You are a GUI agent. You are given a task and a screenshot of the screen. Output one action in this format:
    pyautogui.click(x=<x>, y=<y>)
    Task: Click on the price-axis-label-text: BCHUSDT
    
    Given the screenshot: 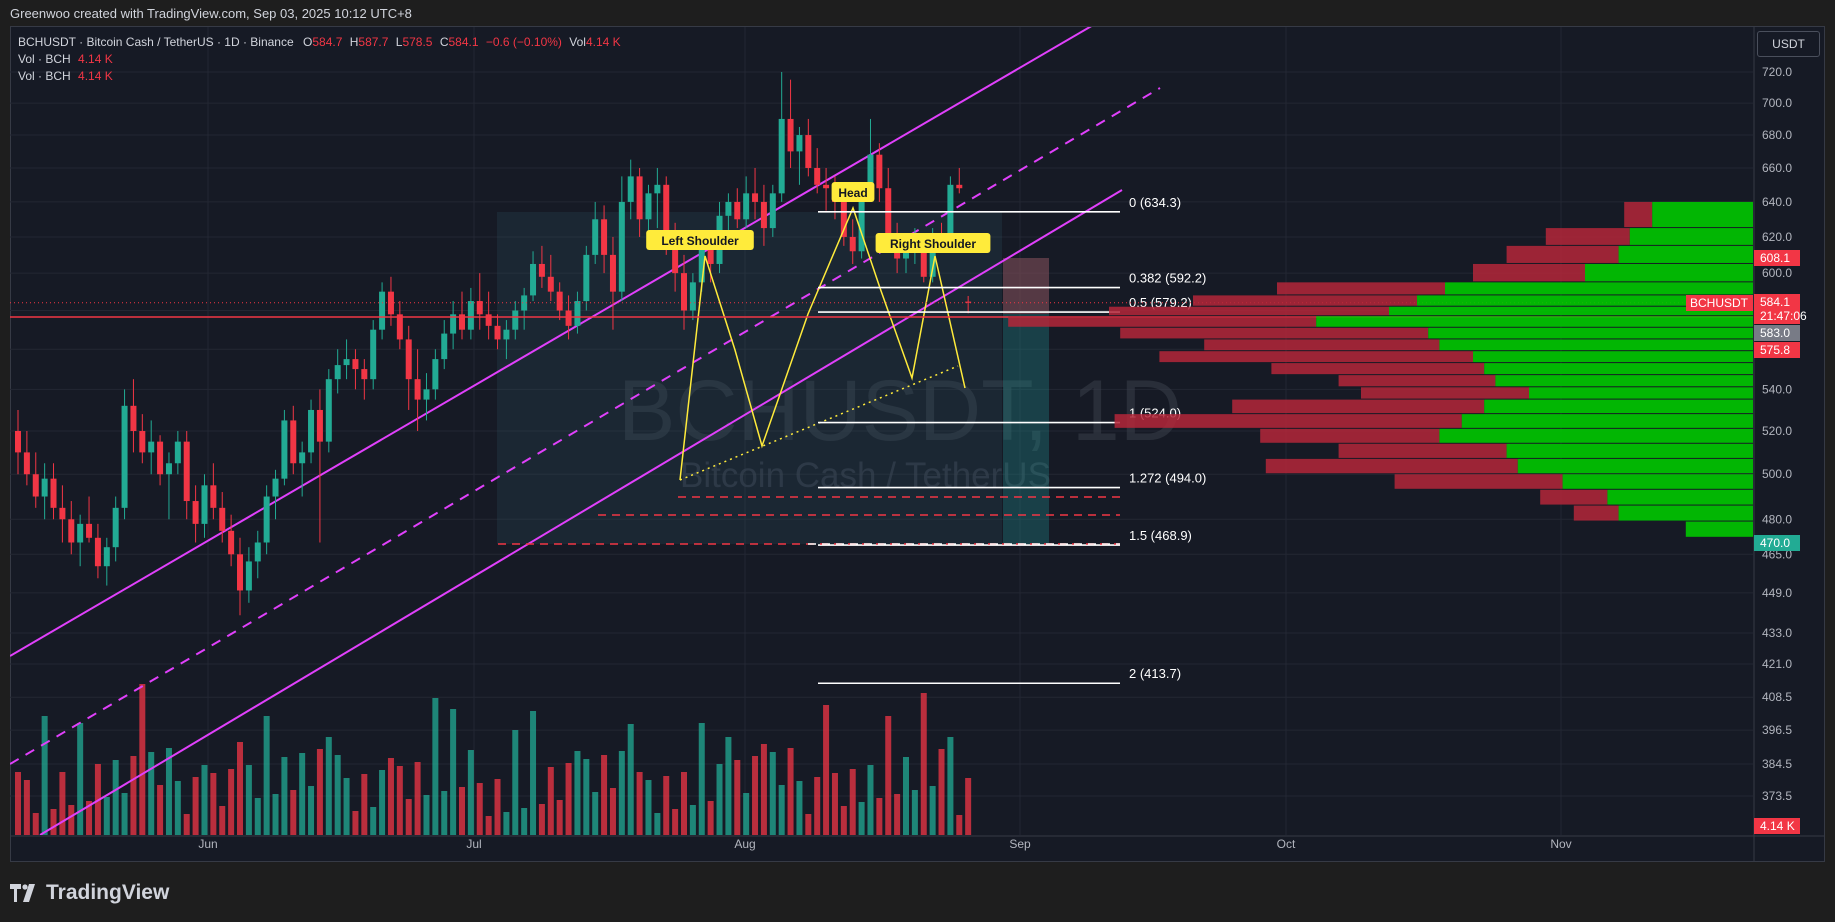 What is the action you would take?
    pyautogui.click(x=1719, y=303)
    